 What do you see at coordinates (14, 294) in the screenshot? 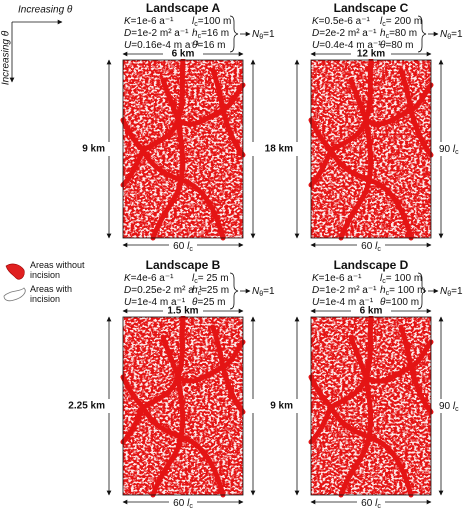
I see `legend-icon` at bounding box center [14, 294].